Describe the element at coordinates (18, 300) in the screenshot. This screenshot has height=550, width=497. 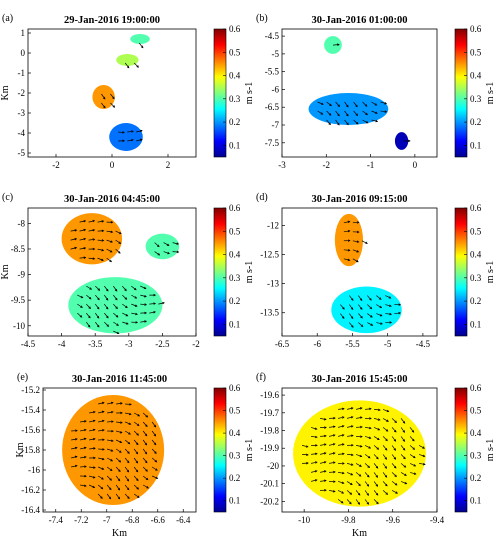
I see `y-tick-label: -9.5` at that location.